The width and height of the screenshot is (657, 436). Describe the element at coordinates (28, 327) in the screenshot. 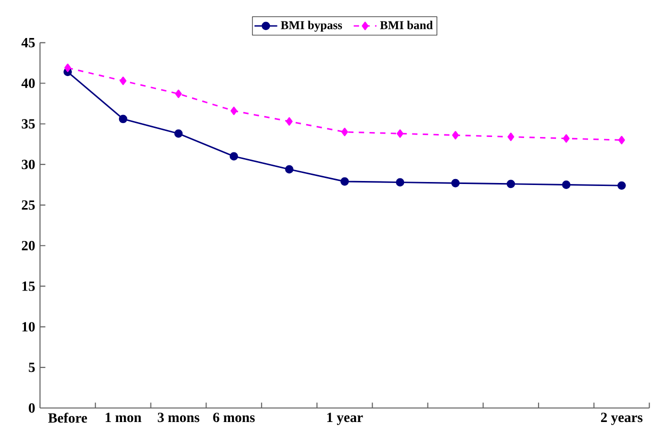

I see `y-tick-label: 10` at that location.